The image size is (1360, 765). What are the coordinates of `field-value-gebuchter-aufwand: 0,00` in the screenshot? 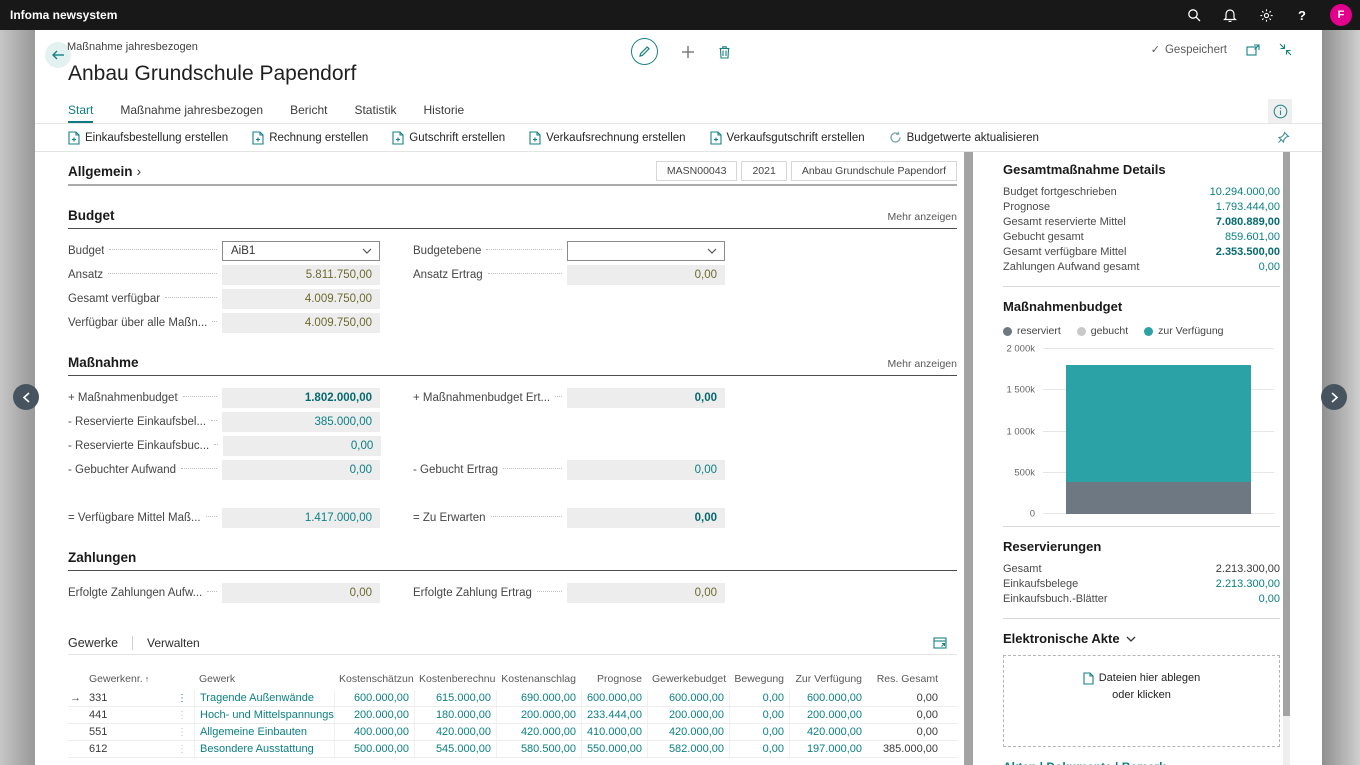 It's located at (301, 470).